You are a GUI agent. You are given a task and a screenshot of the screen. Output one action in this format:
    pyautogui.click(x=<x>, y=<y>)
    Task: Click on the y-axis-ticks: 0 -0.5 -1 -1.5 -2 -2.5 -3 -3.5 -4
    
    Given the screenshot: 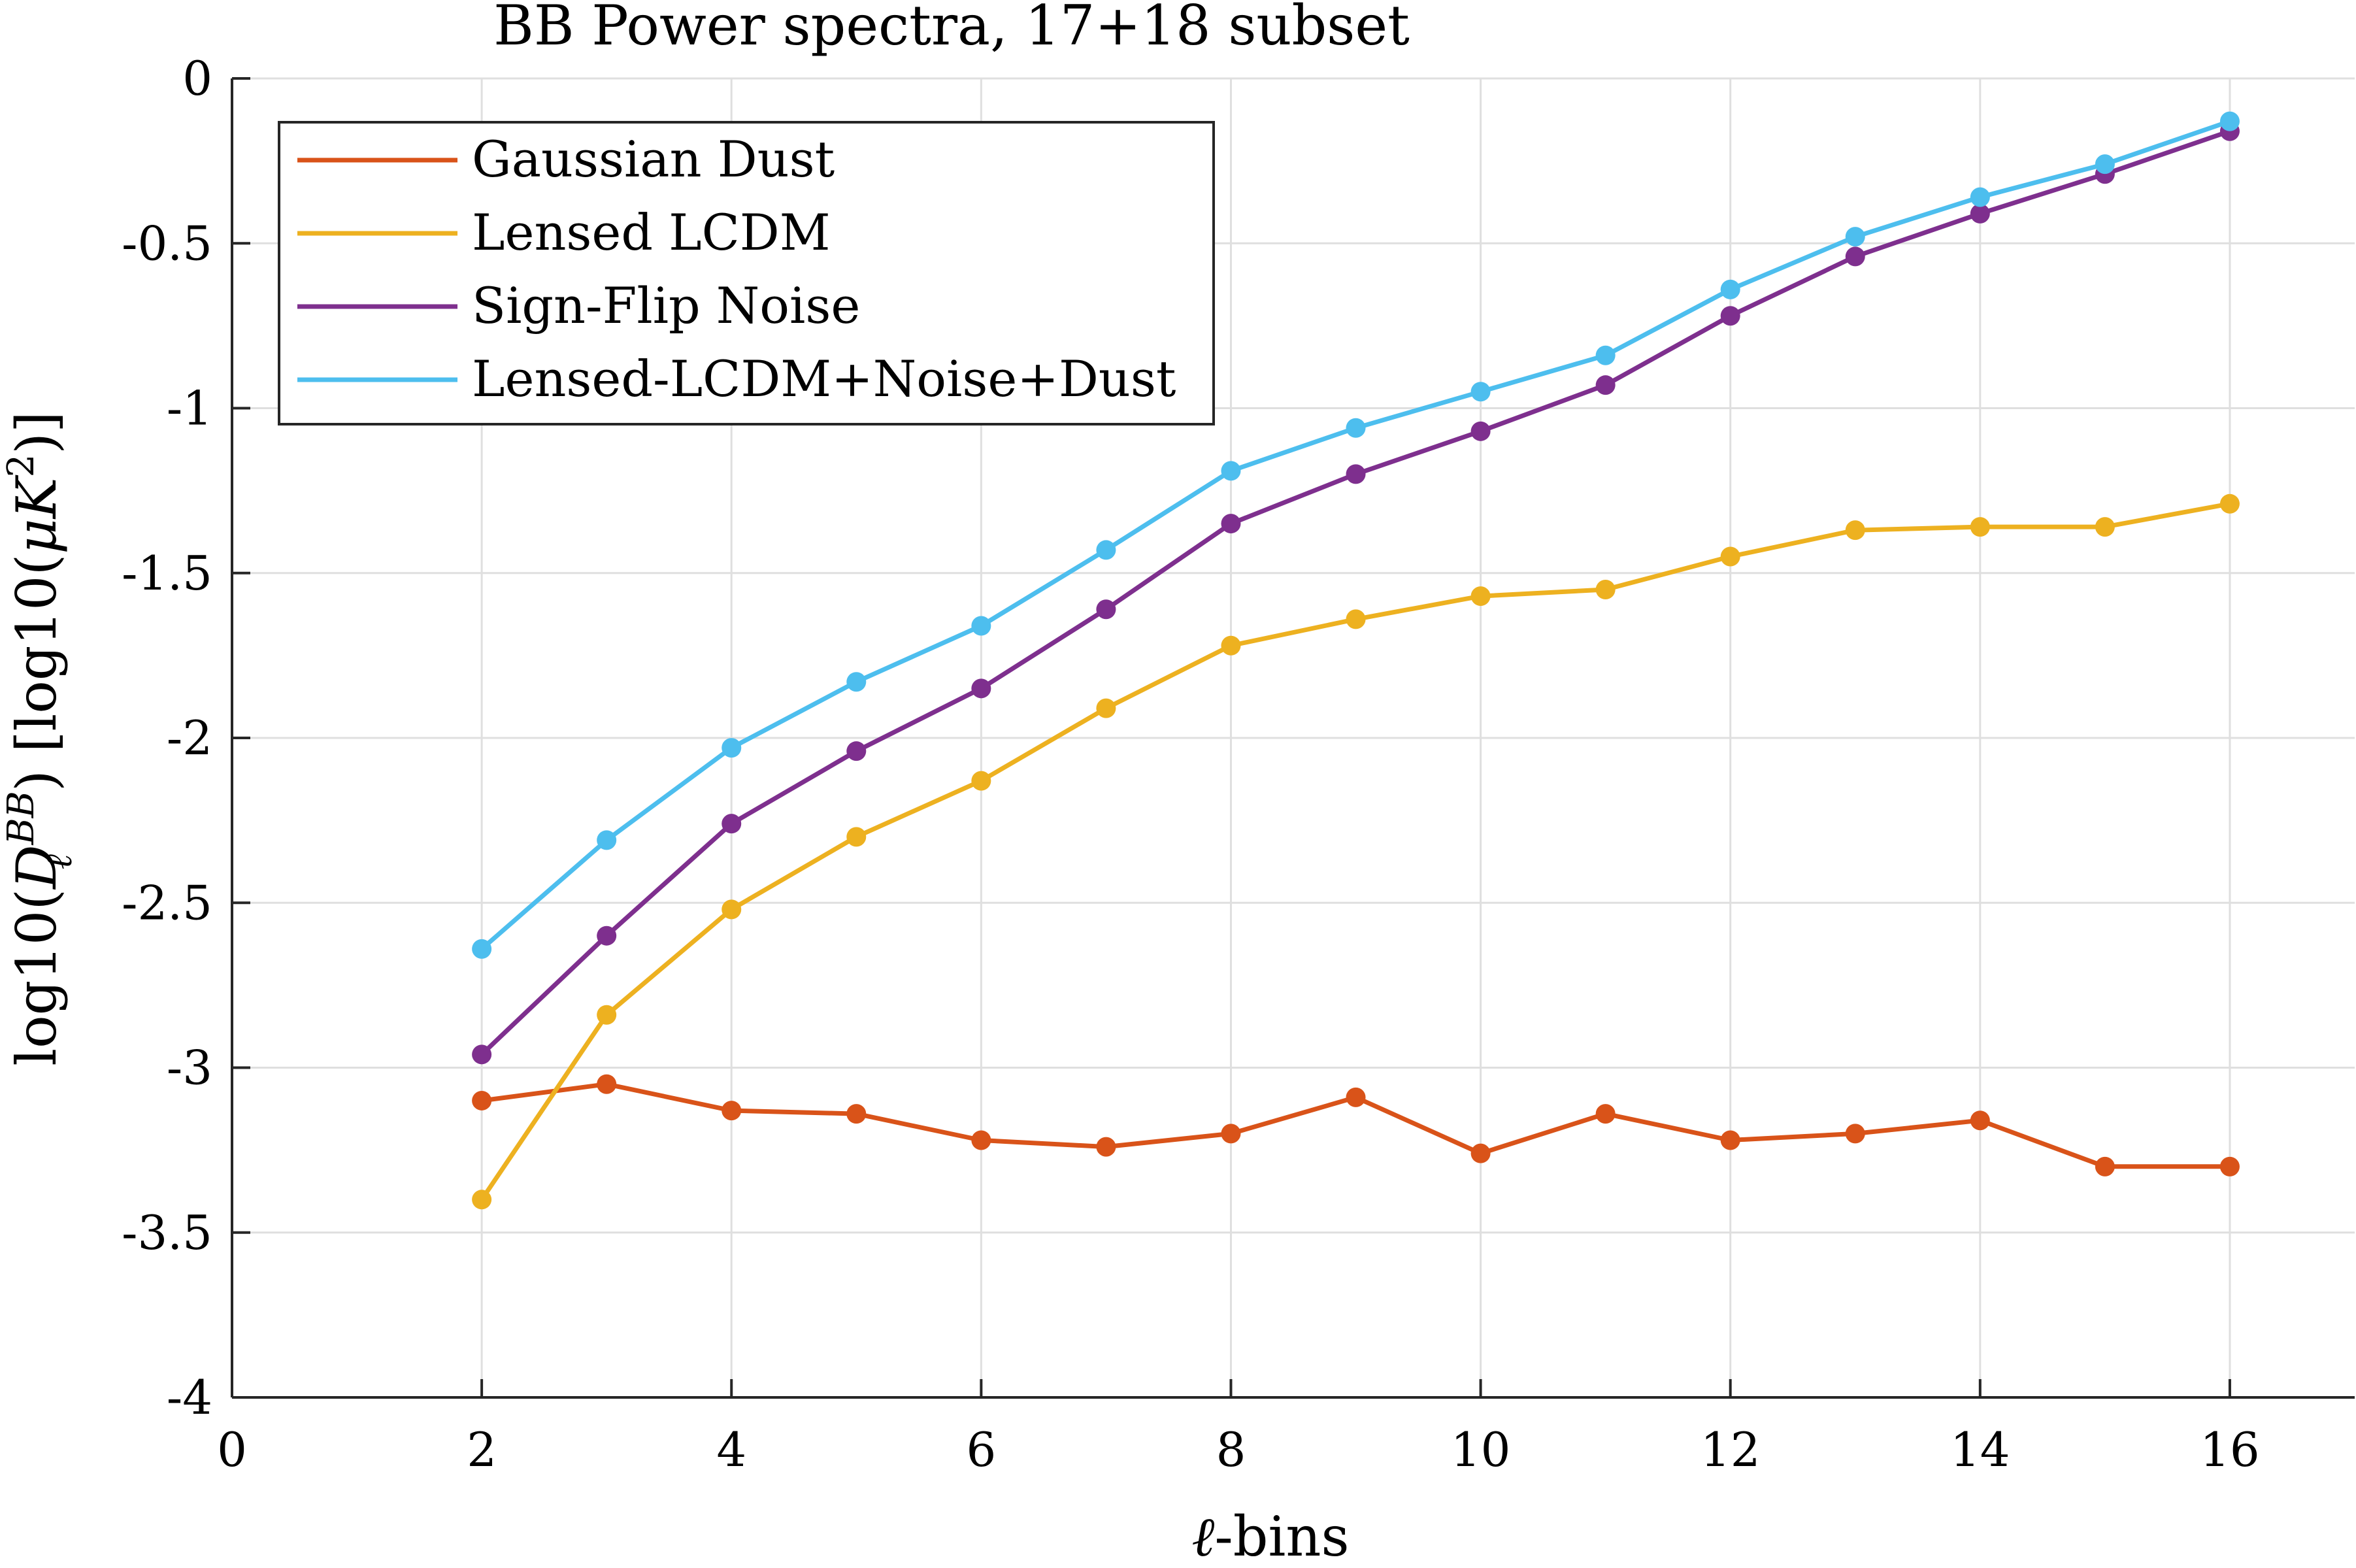 What is the action you would take?
    pyautogui.click(x=186, y=738)
    